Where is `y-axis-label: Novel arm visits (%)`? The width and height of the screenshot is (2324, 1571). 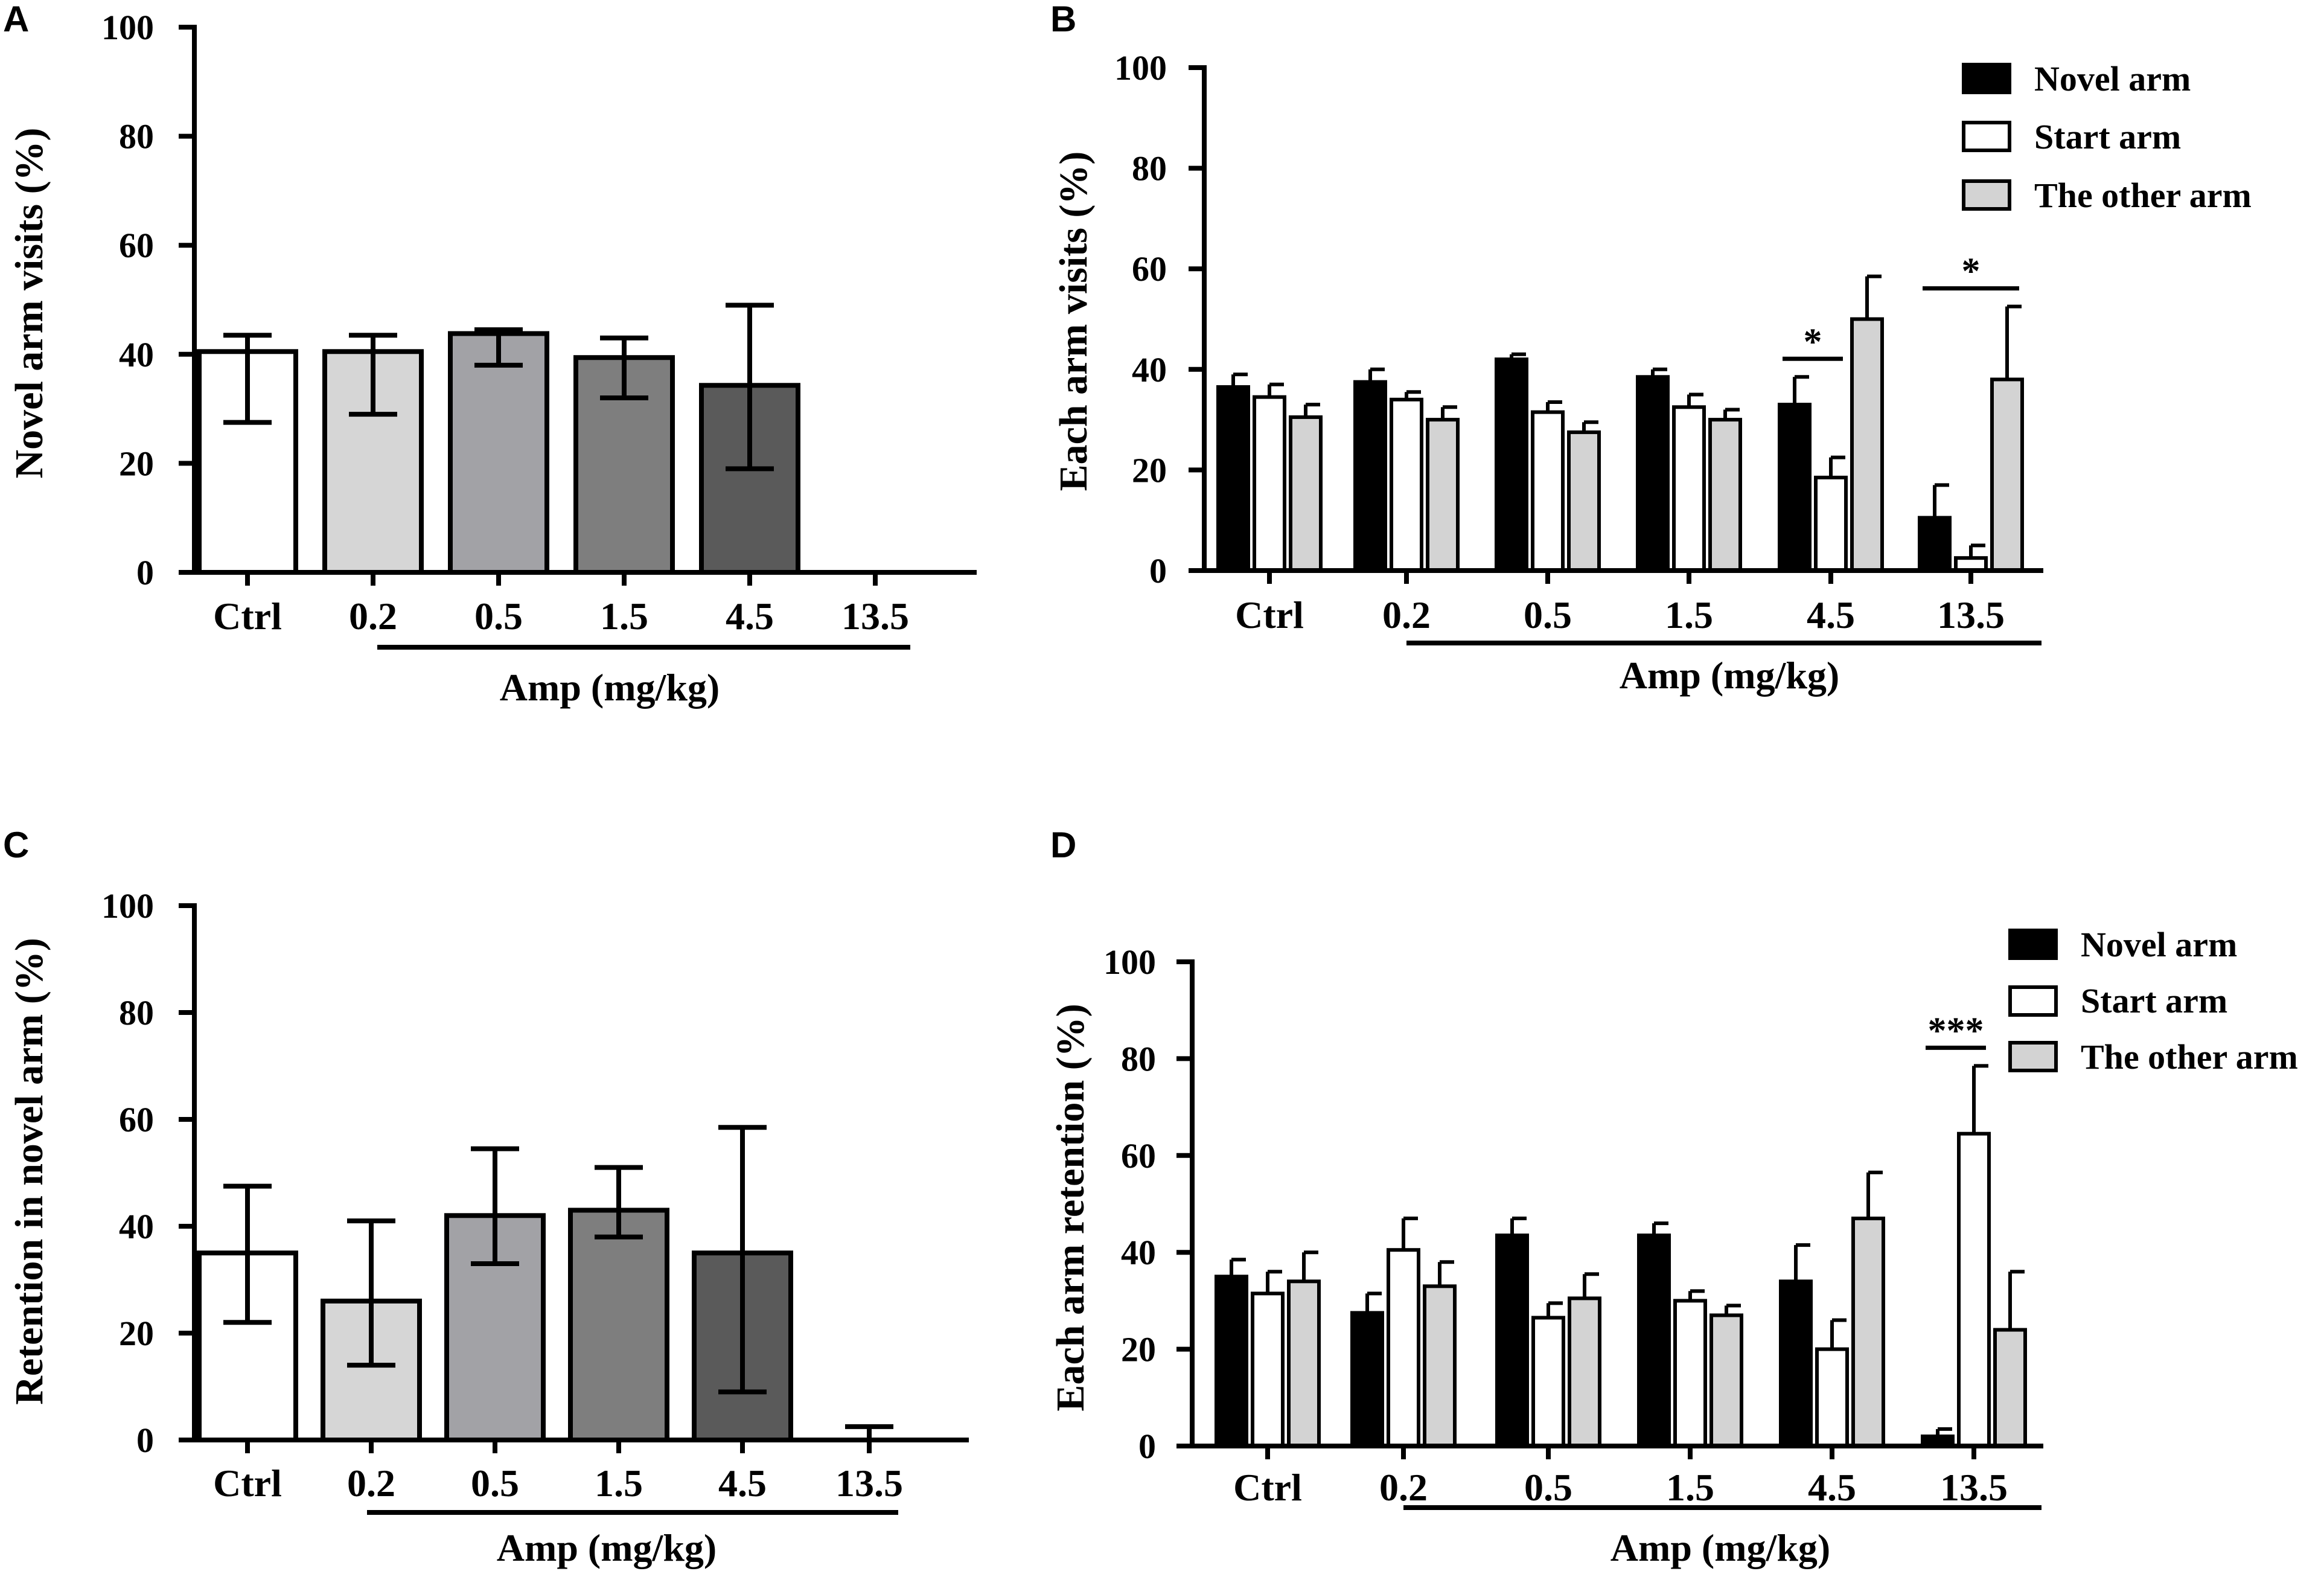 y-axis-label: Novel arm visits (%) is located at coordinates (29, 302).